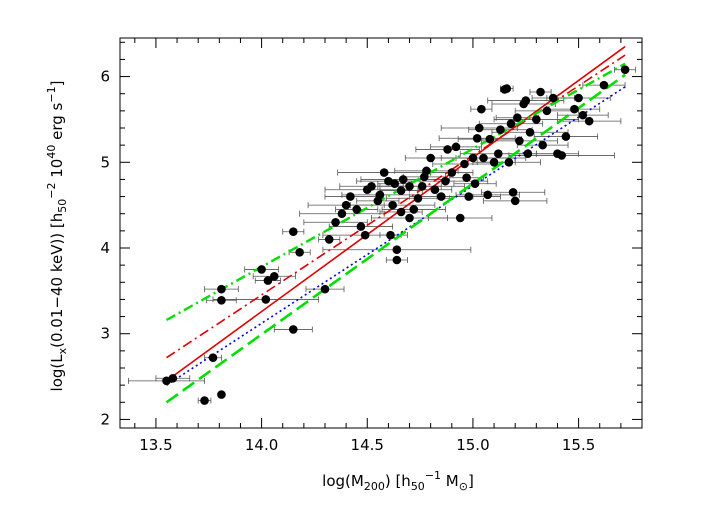  Describe the element at coordinates (578, 445) in the screenshot. I see `x-tick-label: 15.5` at that location.